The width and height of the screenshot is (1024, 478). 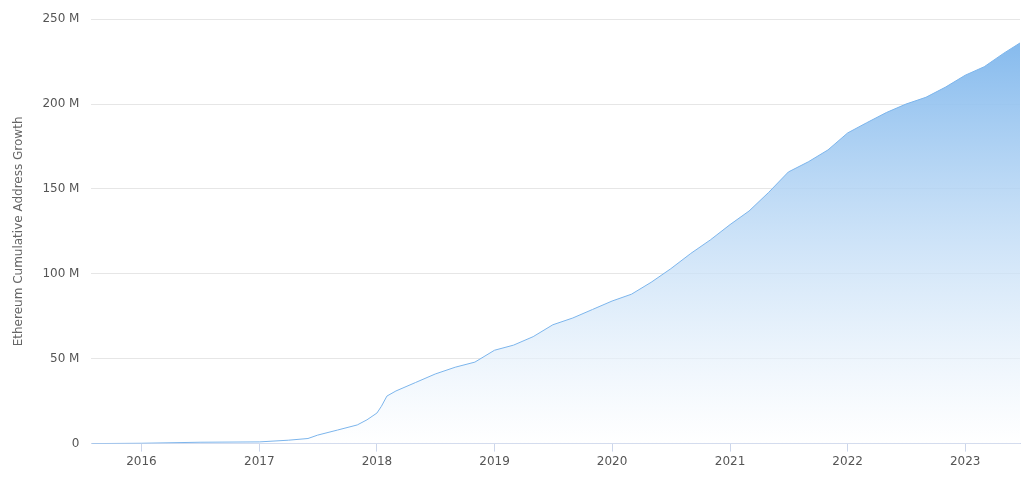 I want to click on y-tick-label: 0, so click(x=75, y=442).